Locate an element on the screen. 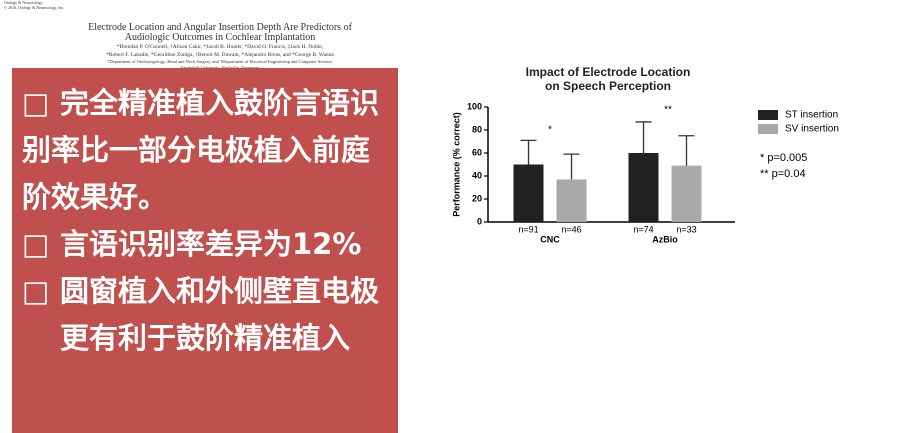 The width and height of the screenshot is (919, 433). copyright: © 2016, Otology & Neurotology, Inc. is located at coordinates (34, 7).